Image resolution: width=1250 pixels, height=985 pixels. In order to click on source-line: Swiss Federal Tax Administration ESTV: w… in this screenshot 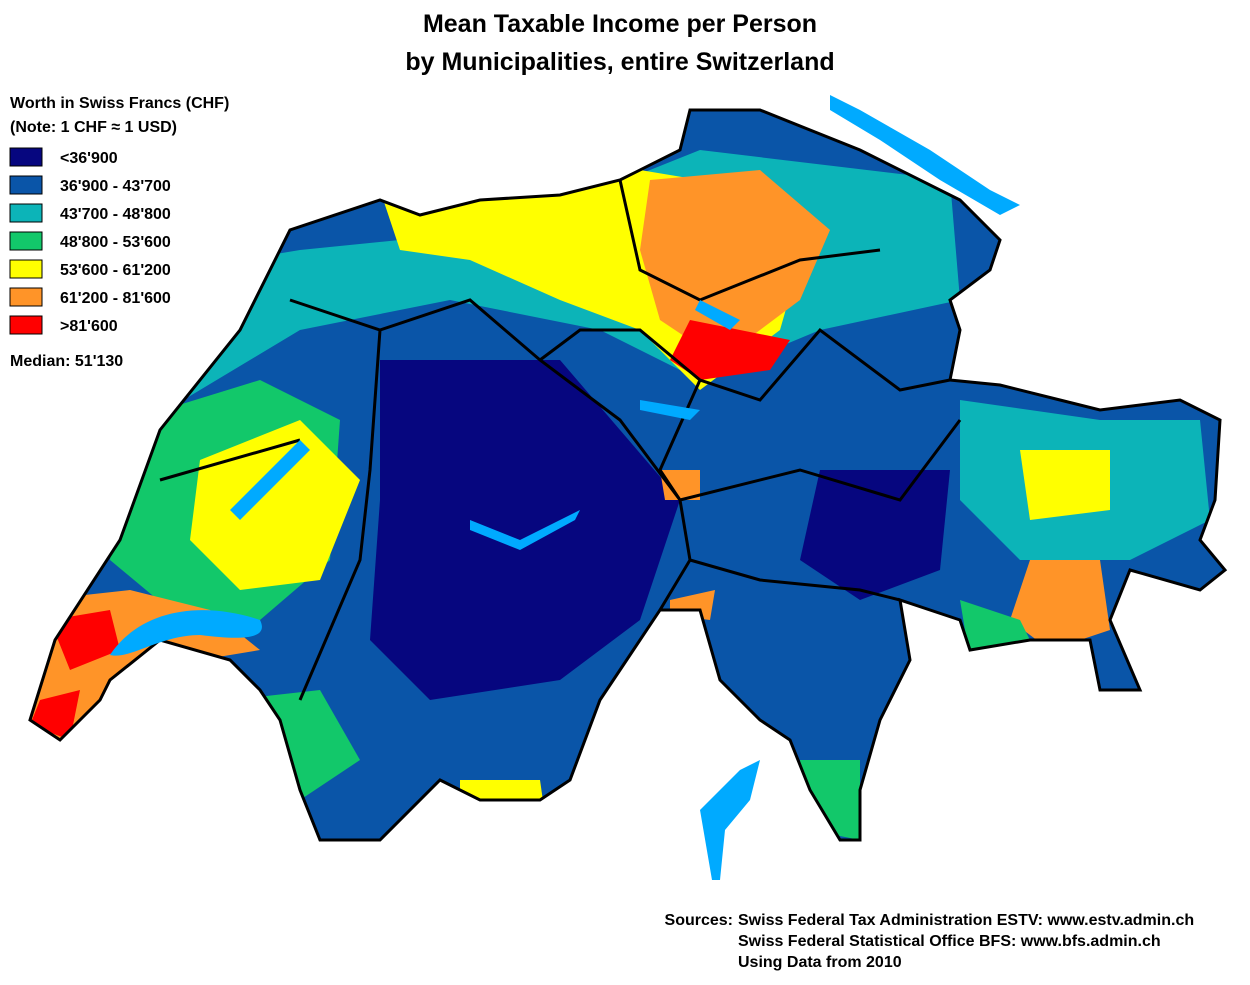, I will do `click(966, 920)`.